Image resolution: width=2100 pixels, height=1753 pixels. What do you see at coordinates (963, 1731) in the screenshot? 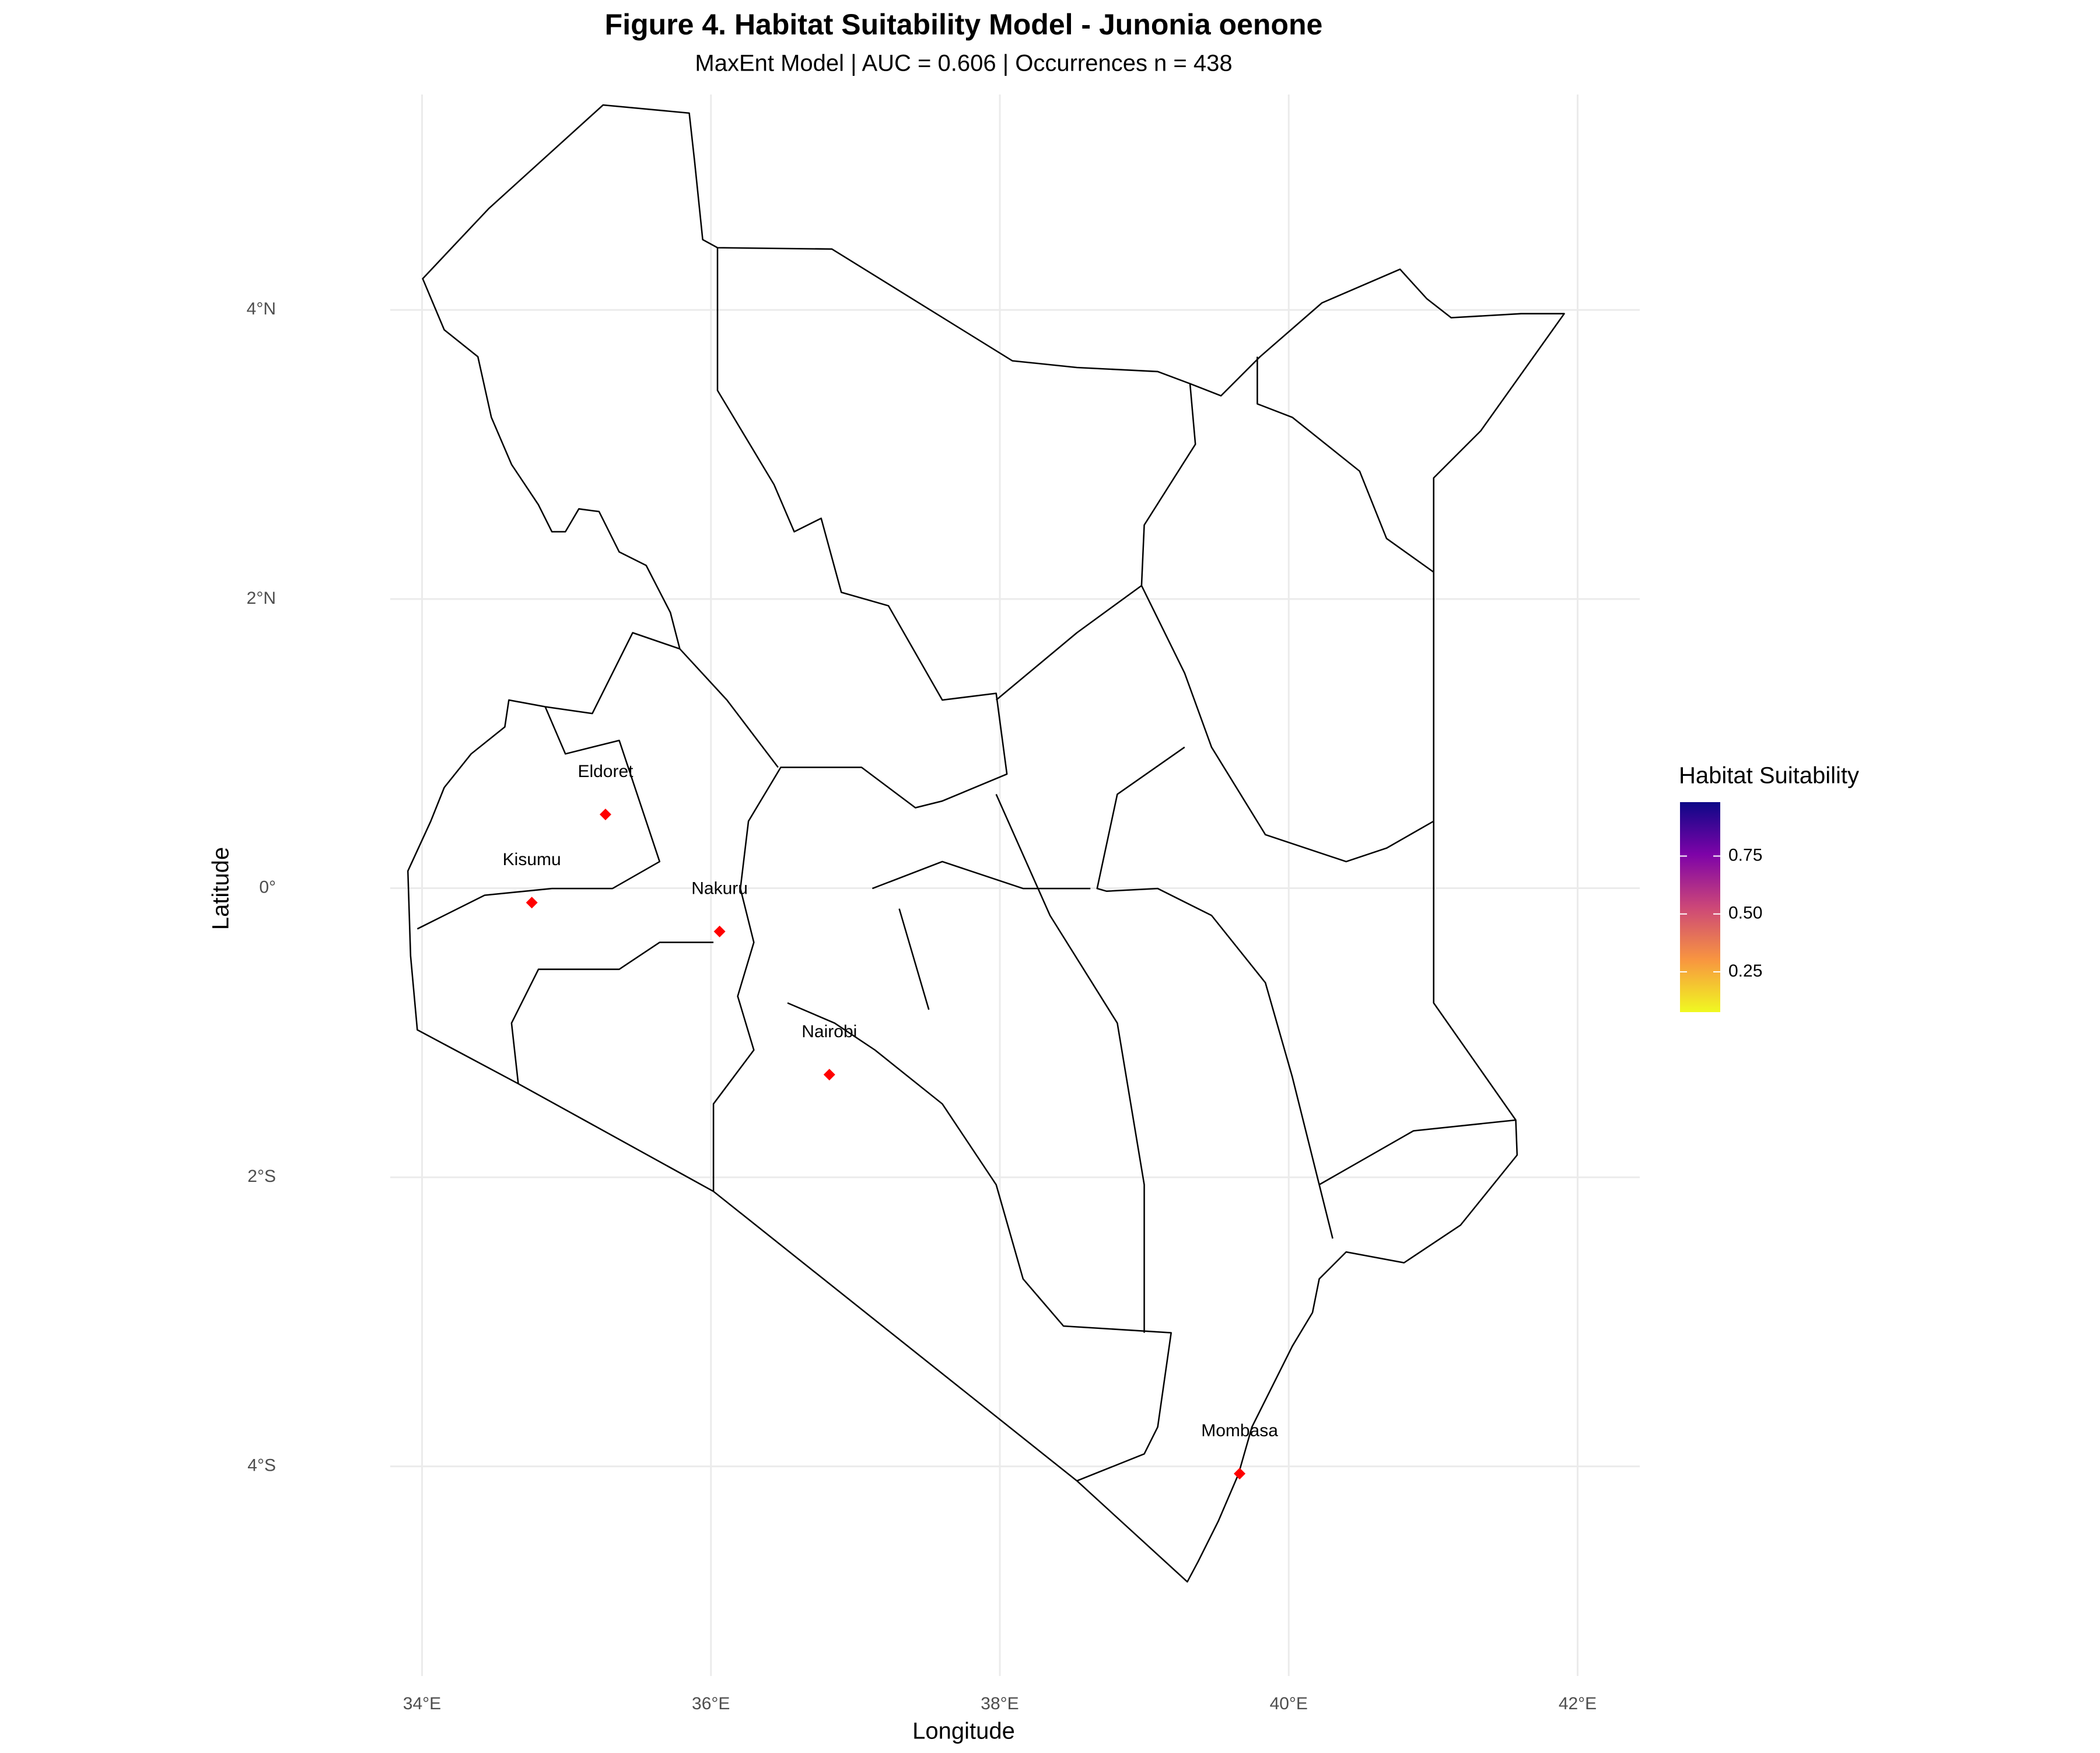
I see `x-axis-title: Longitude` at bounding box center [963, 1731].